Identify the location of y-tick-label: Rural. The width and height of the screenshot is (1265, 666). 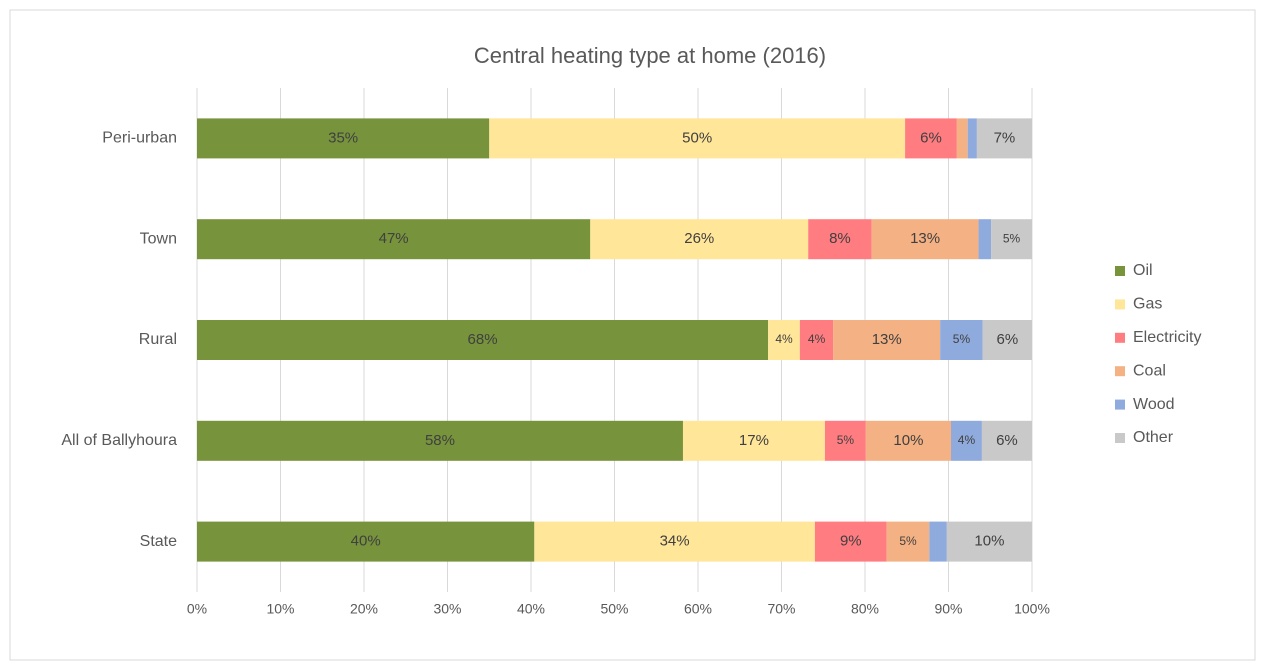
(158, 339).